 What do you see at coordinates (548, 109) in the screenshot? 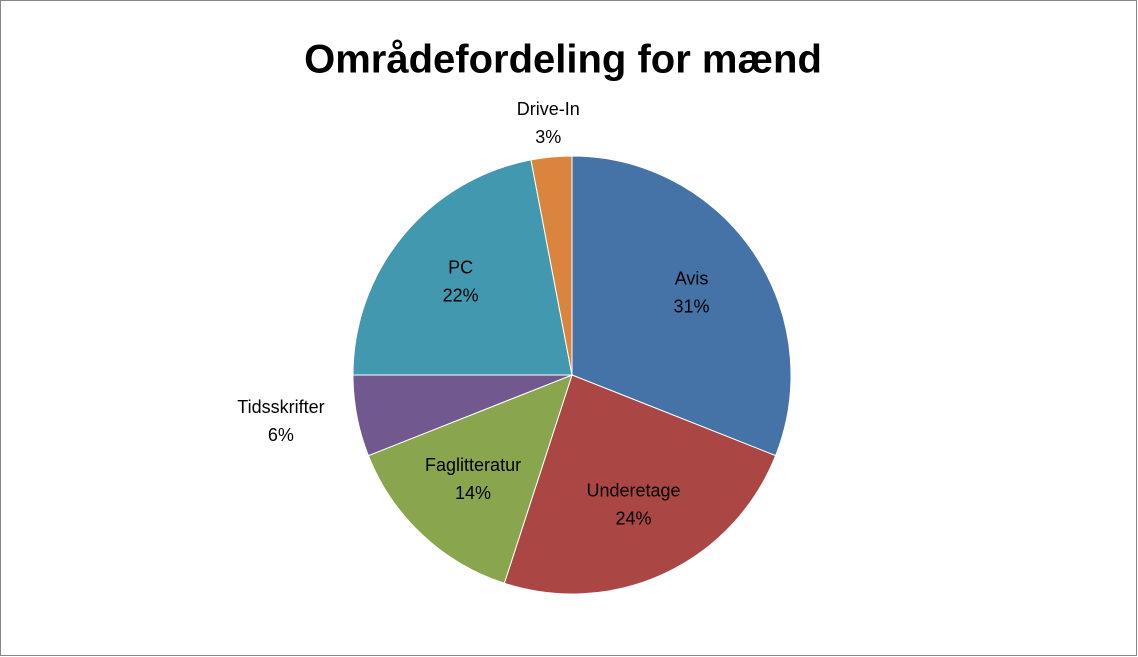
I see `data-label-name: Drive-In` at bounding box center [548, 109].